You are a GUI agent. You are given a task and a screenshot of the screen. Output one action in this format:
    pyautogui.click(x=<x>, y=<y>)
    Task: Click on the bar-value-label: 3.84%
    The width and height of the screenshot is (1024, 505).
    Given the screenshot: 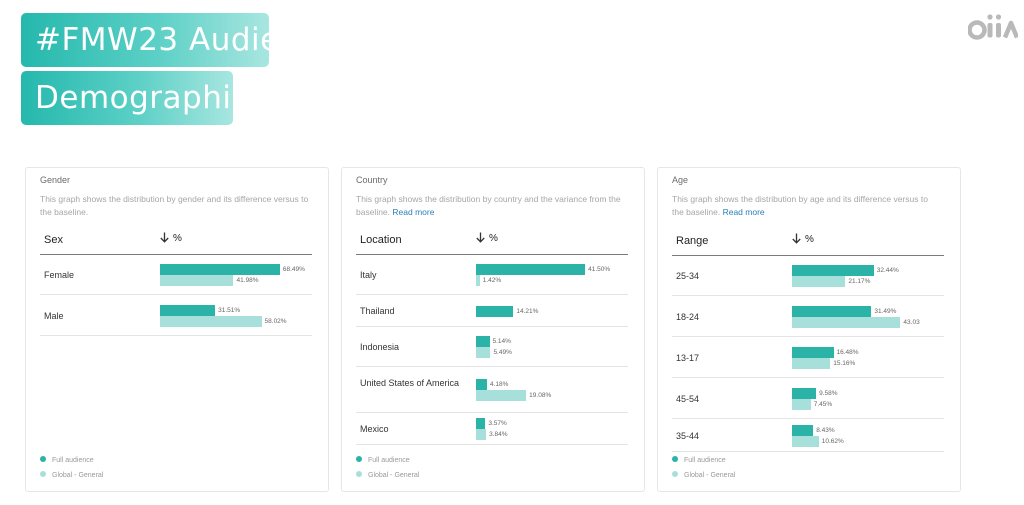 What is the action you would take?
    pyautogui.click(x=498, y=434)
    